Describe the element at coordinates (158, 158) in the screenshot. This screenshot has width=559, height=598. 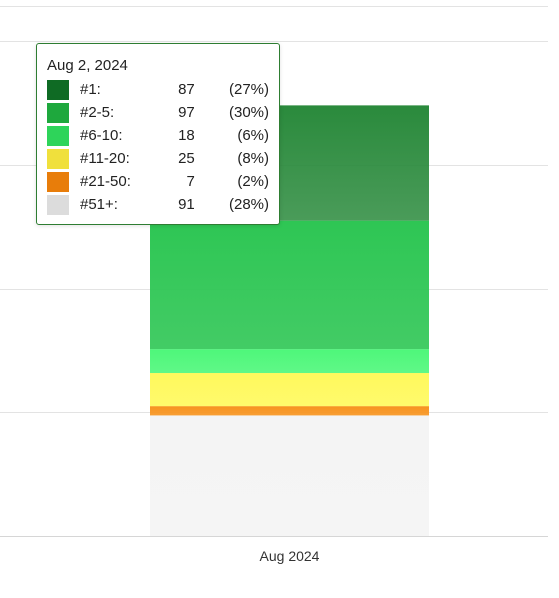
I see `tooltip-row: #11-20: 25 (8%)` at that location.